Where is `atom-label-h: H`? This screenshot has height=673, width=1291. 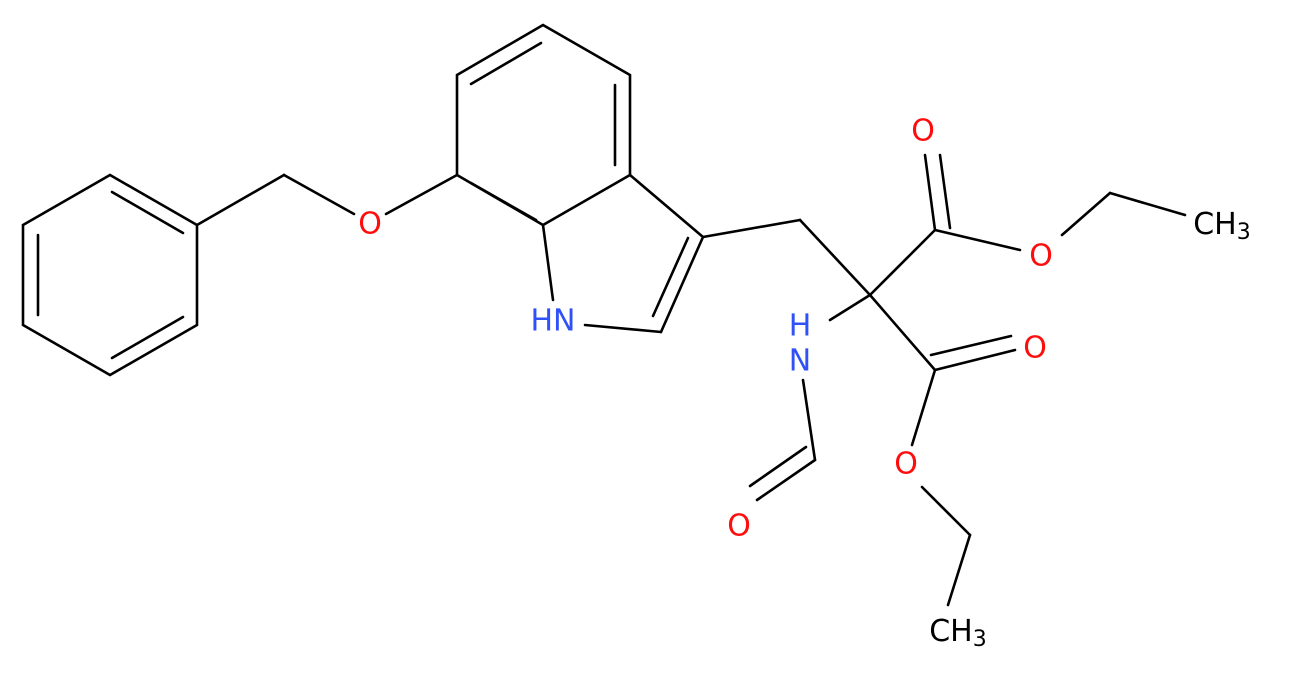
atom-label-h: H is located at coordinates (800, 326).